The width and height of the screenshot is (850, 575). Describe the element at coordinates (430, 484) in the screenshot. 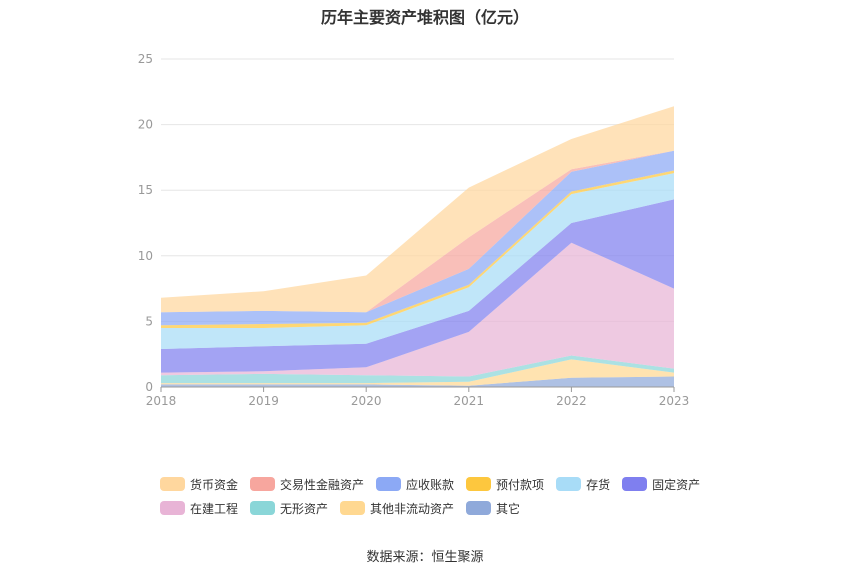

I see `legend-label: 应收账款` at that location.